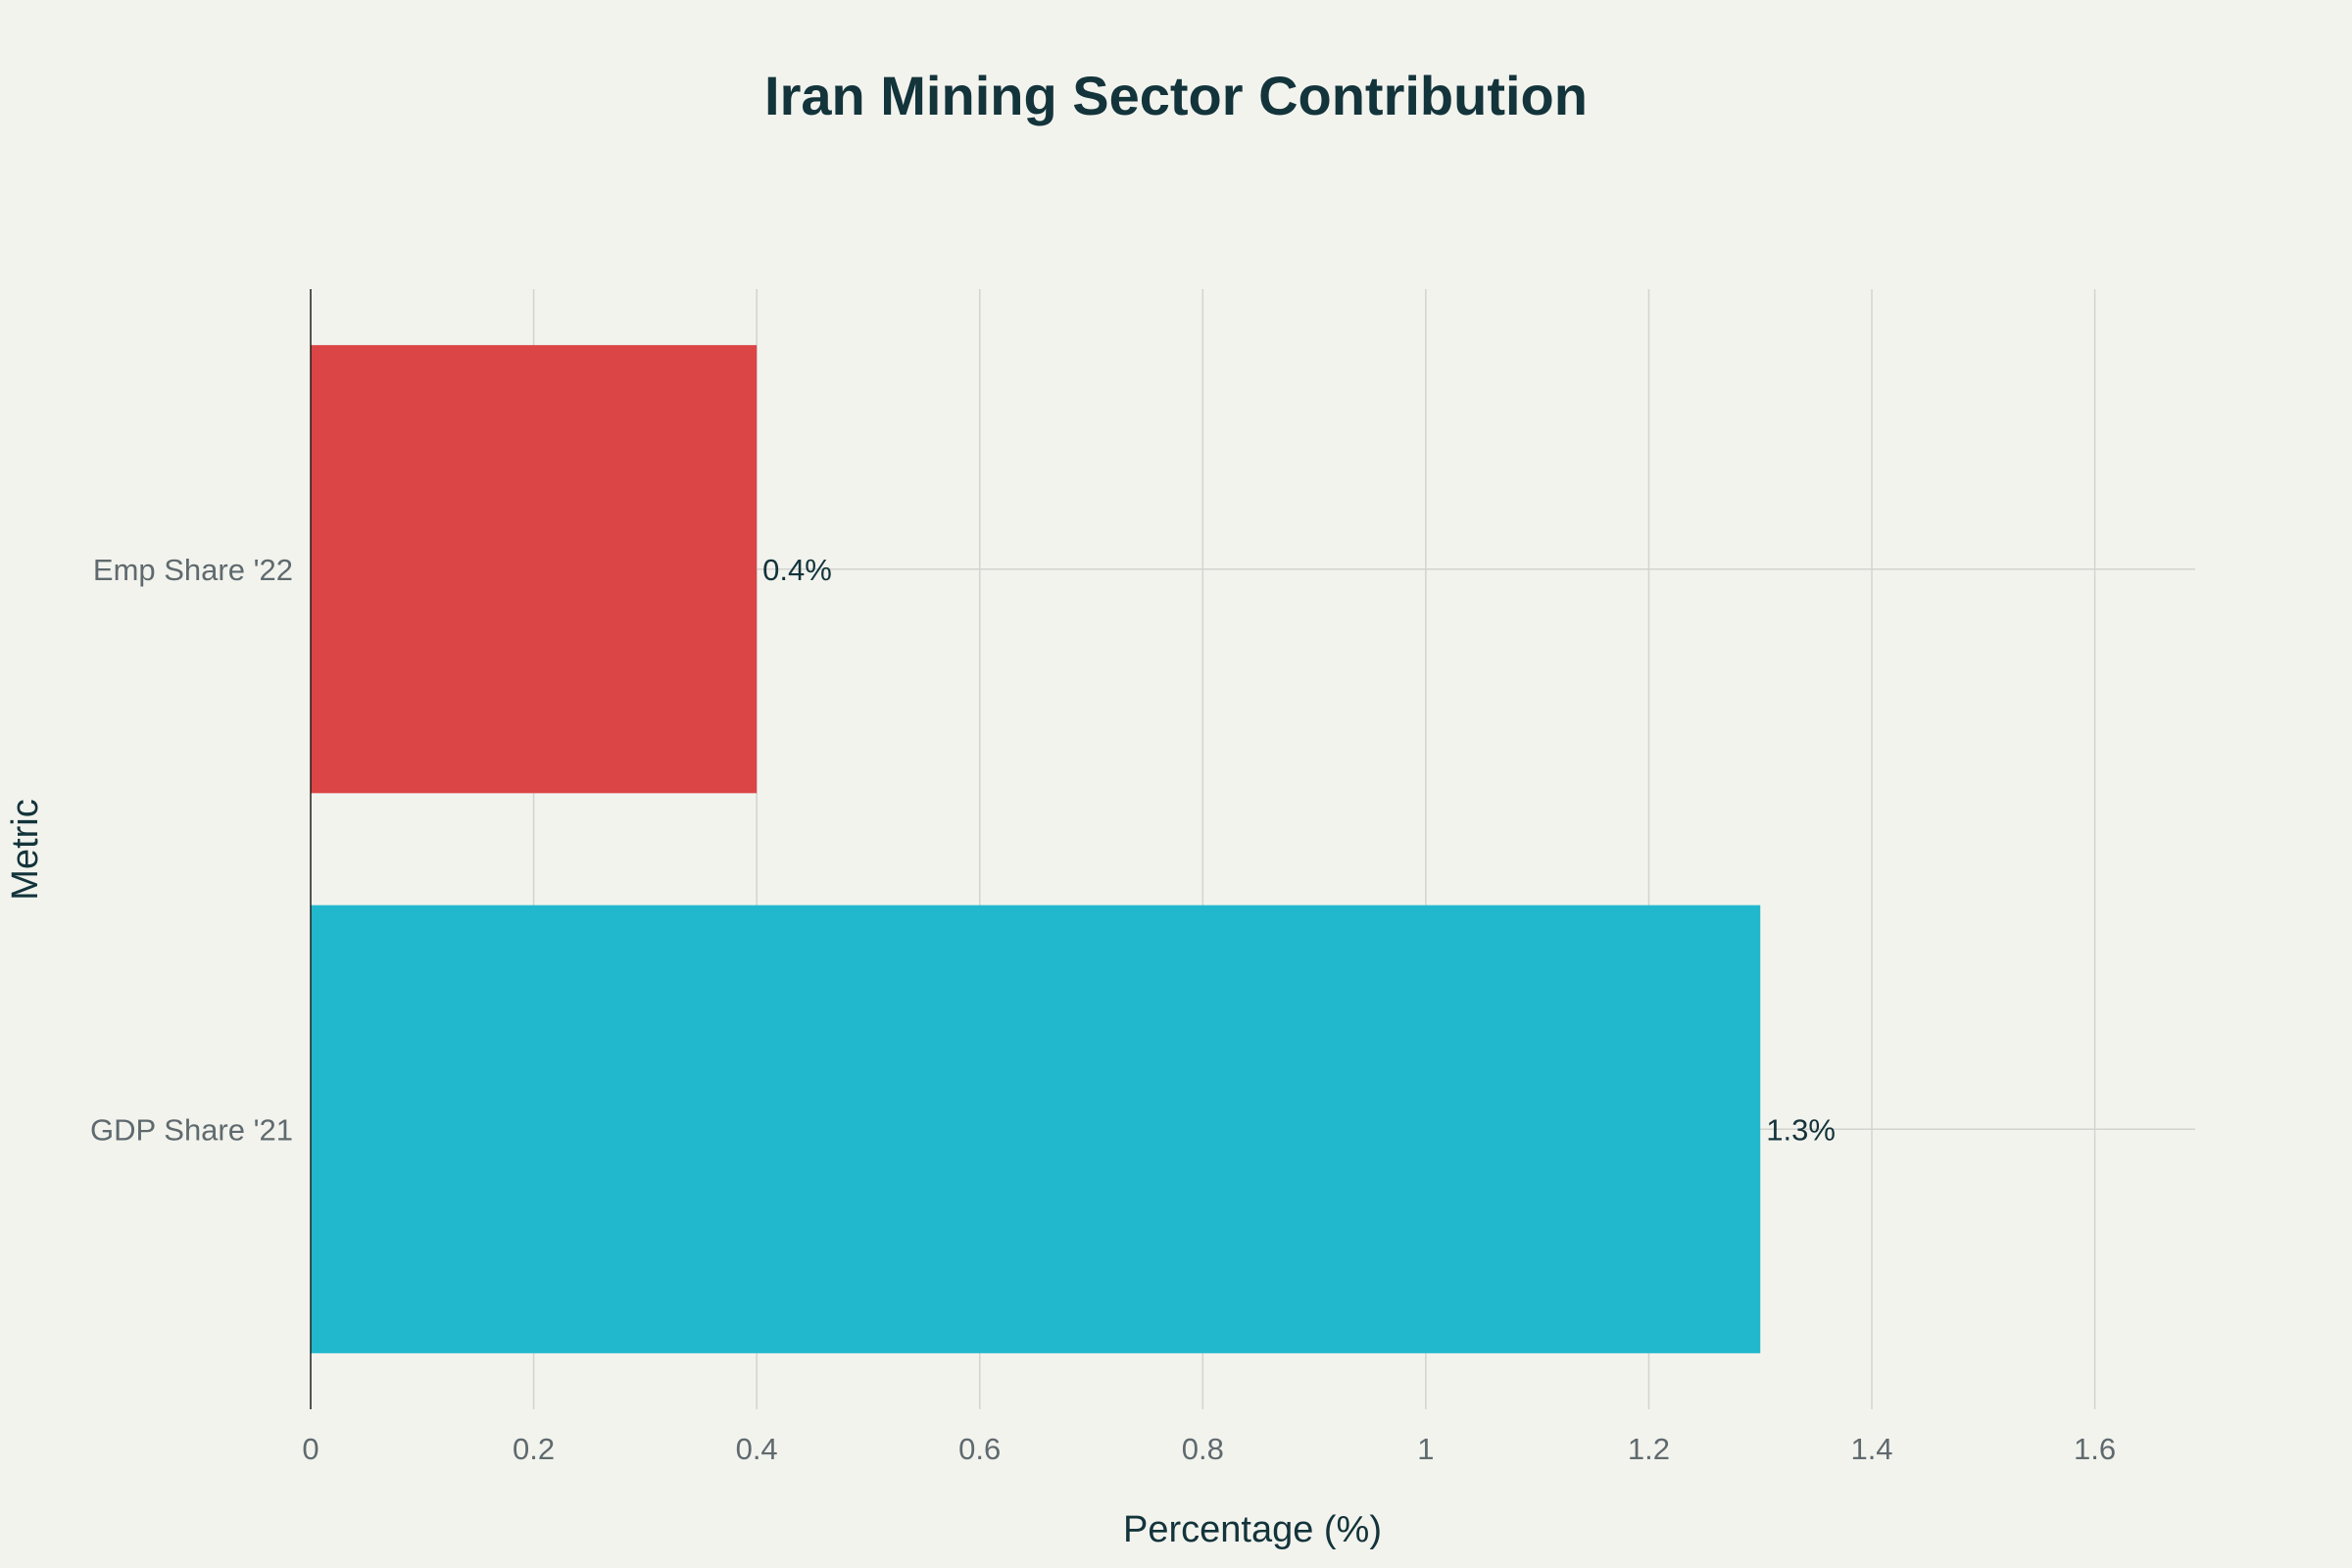 This screenshot has height=1568, width=2352. What do you see at coordinates (1176, 95) in the screenshot?
I see `chart-title: Iran Mining Sector Contribution` at bounding box center [1176, 95].